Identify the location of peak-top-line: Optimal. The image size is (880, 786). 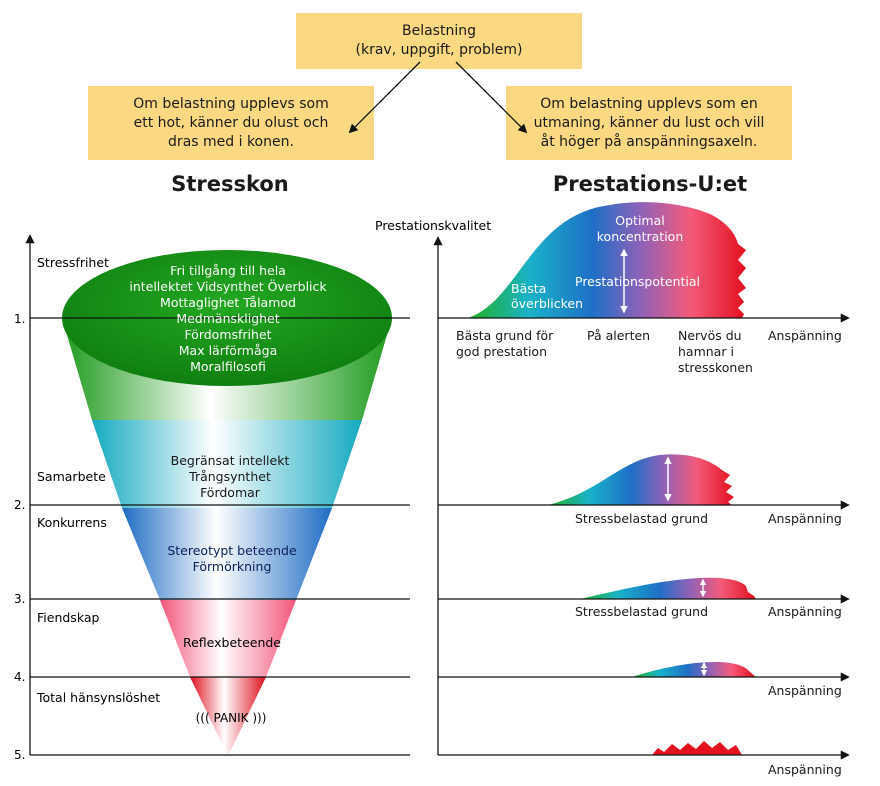
(639, 220).